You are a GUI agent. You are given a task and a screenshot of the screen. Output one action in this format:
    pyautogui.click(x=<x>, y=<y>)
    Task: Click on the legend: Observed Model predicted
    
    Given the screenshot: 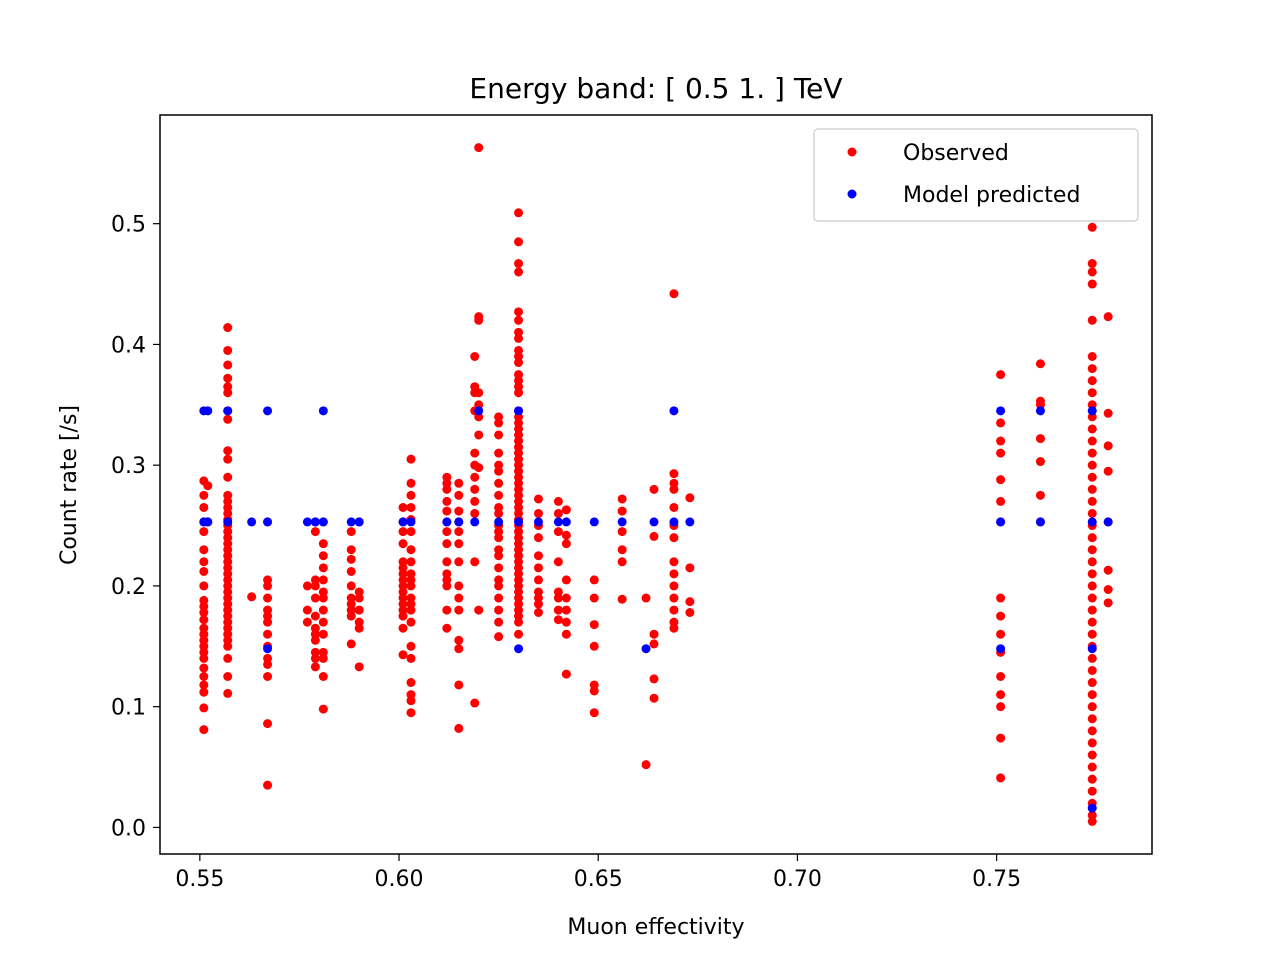 What is the action you would take?
    pyautogui.click(x=976, y=175)
    